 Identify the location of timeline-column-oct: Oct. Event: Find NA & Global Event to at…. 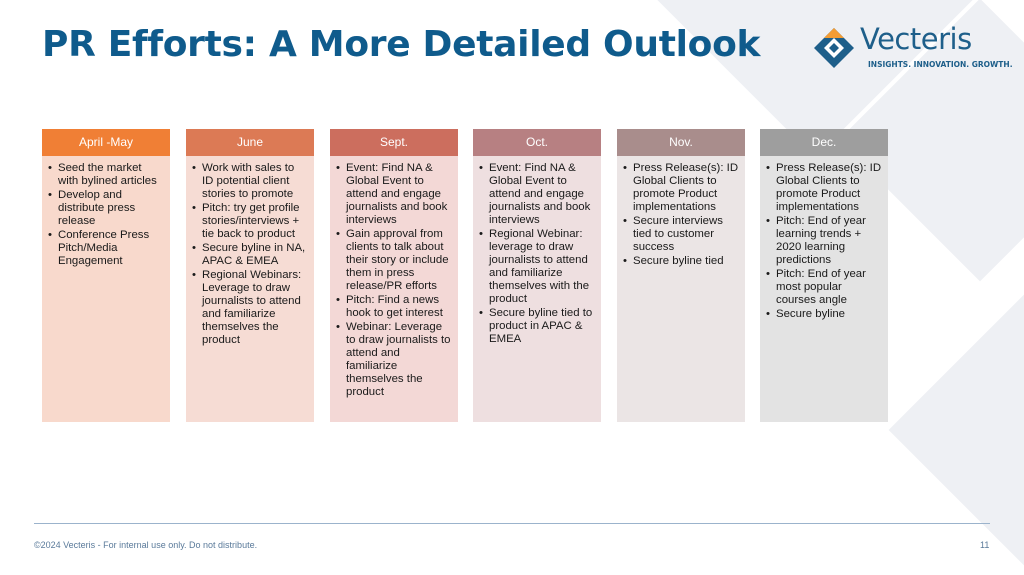
(537, 275).